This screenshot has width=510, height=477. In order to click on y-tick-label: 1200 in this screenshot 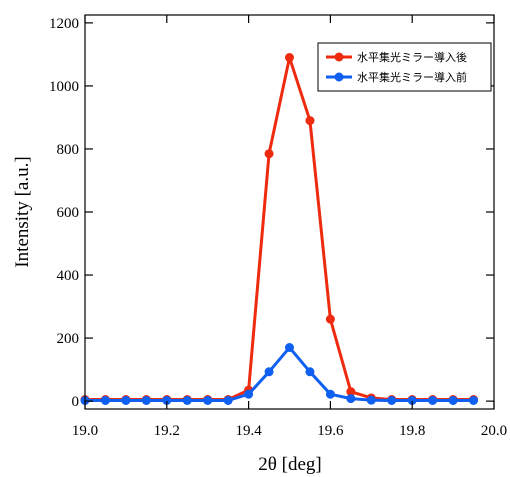, I will do `click(64, 24)`.